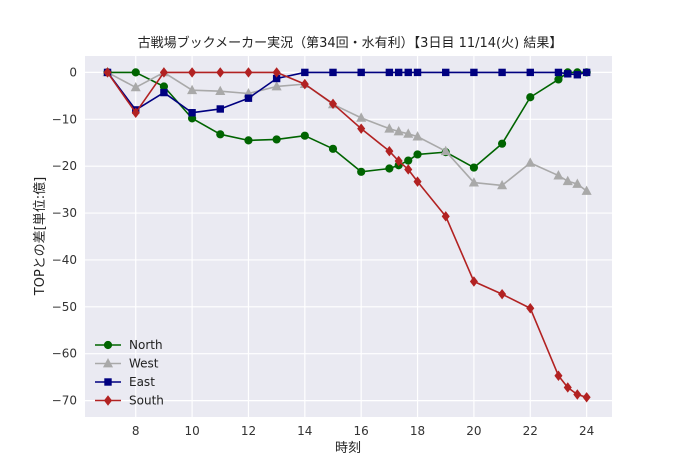 Image resolution: width=680 pixels, height=468 pixels. Describe the element at coordinates (108, 382) in the screenshot. I see `legend-marker-east` at that location.